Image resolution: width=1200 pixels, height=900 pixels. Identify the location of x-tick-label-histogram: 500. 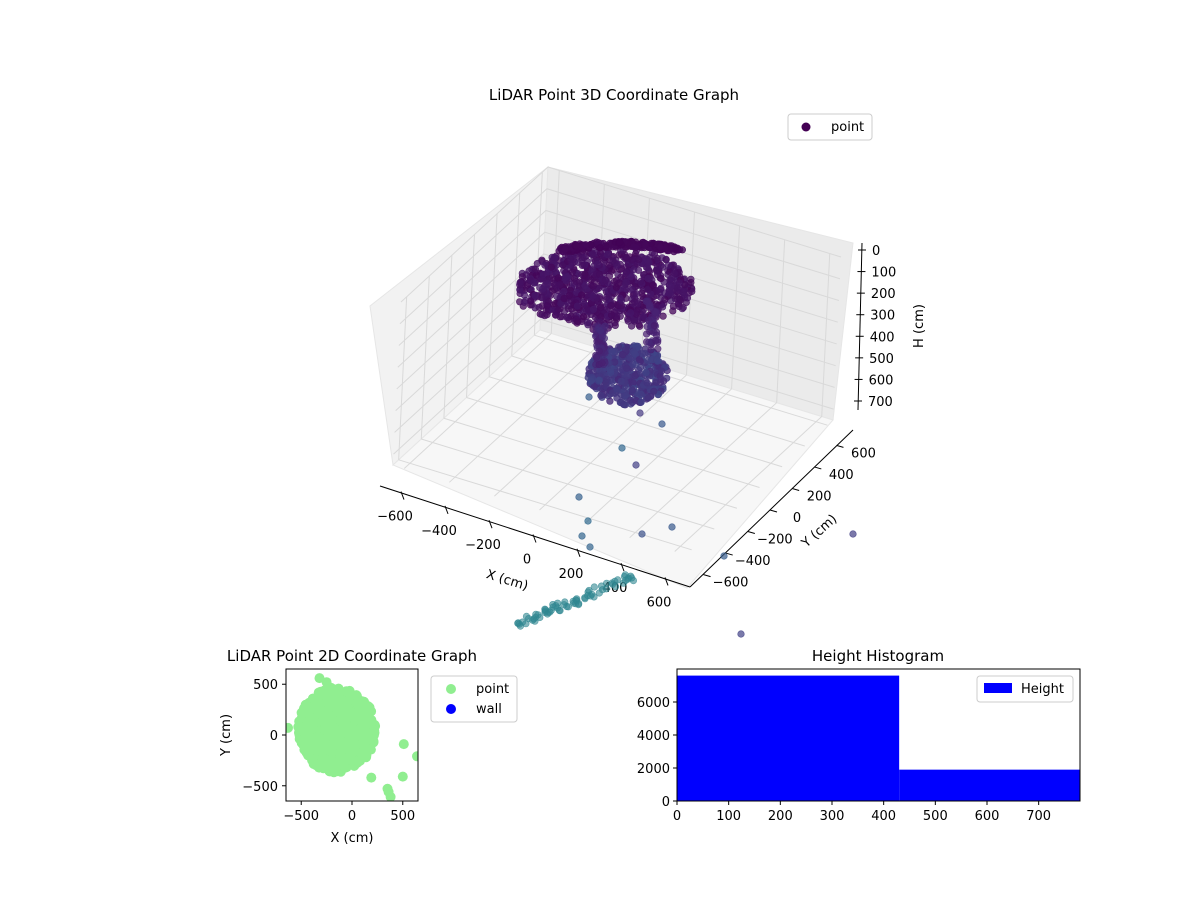
(935, 816).